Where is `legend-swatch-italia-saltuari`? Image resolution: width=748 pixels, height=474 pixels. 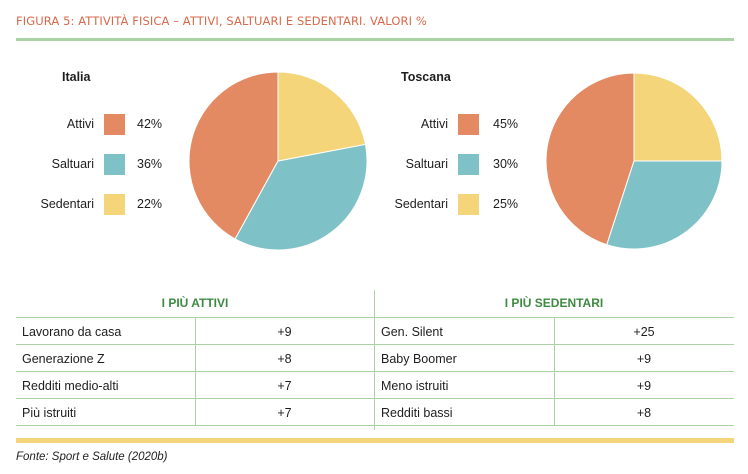 legend-swatch-italia-saltuari is located at coordinates (114, 164).